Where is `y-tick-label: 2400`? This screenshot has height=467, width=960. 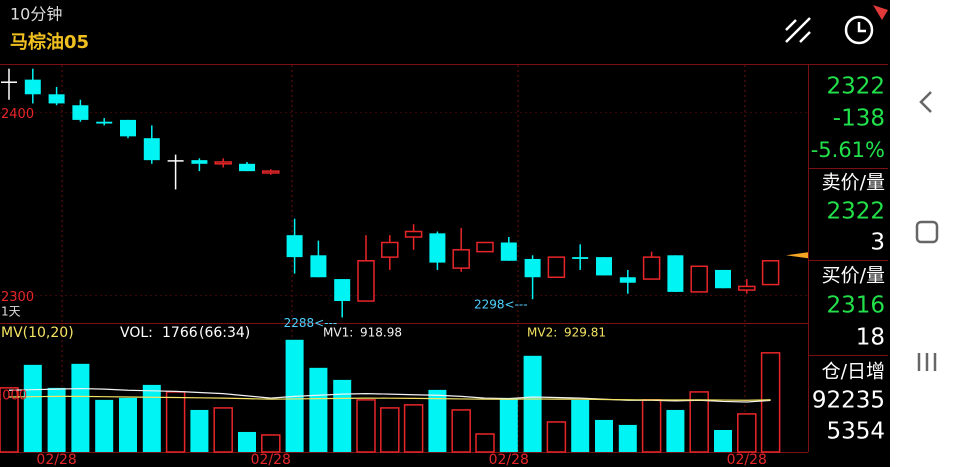
y-tick-label: 2400 is located at coordinates (17, 114).